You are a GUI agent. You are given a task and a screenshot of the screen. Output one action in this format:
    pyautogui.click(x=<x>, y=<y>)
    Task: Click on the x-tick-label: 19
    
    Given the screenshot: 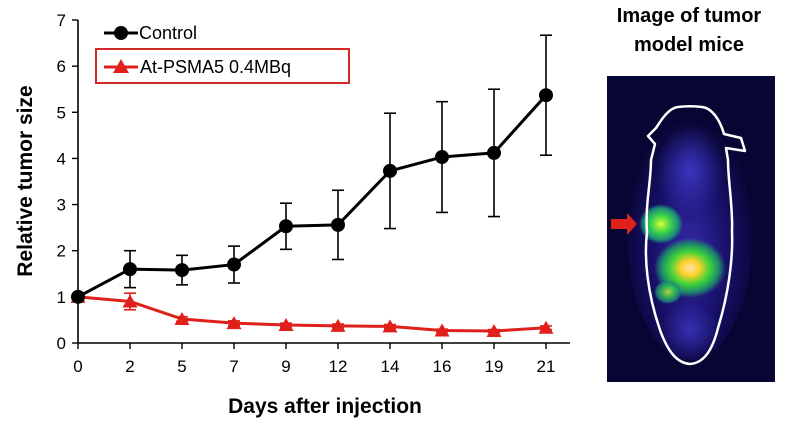 What is the action you would take?
    pyautogui.click(x=494, y=366)
    